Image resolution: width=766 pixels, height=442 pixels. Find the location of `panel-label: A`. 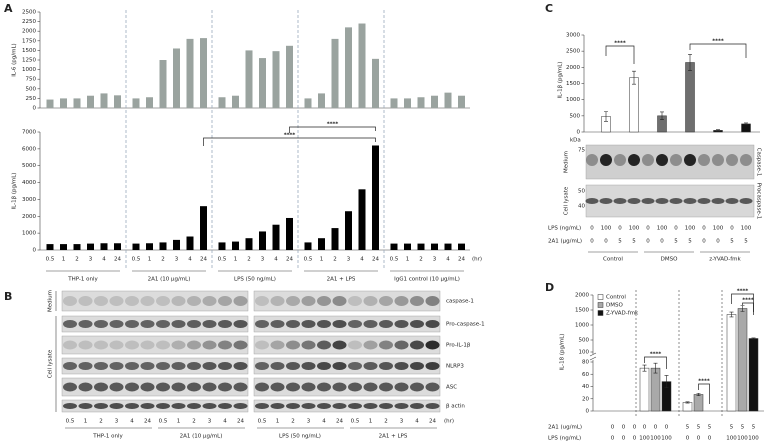

panel-label: A is located at coordinates (8, 8).